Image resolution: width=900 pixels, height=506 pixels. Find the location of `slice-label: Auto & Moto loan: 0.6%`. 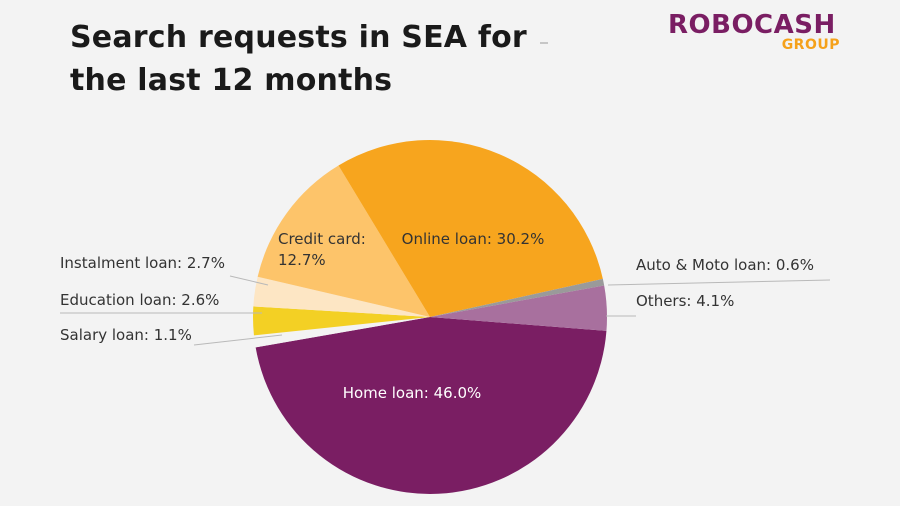

slice-label: Auto & Moto loan: 0.6% is located at coordinates (725, 265).